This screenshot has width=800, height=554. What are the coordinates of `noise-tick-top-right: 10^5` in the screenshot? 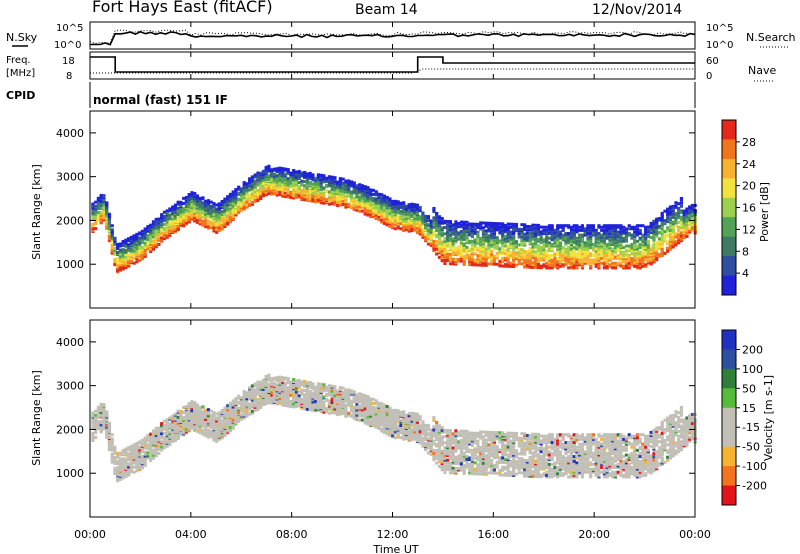 It's located at (719, 28).